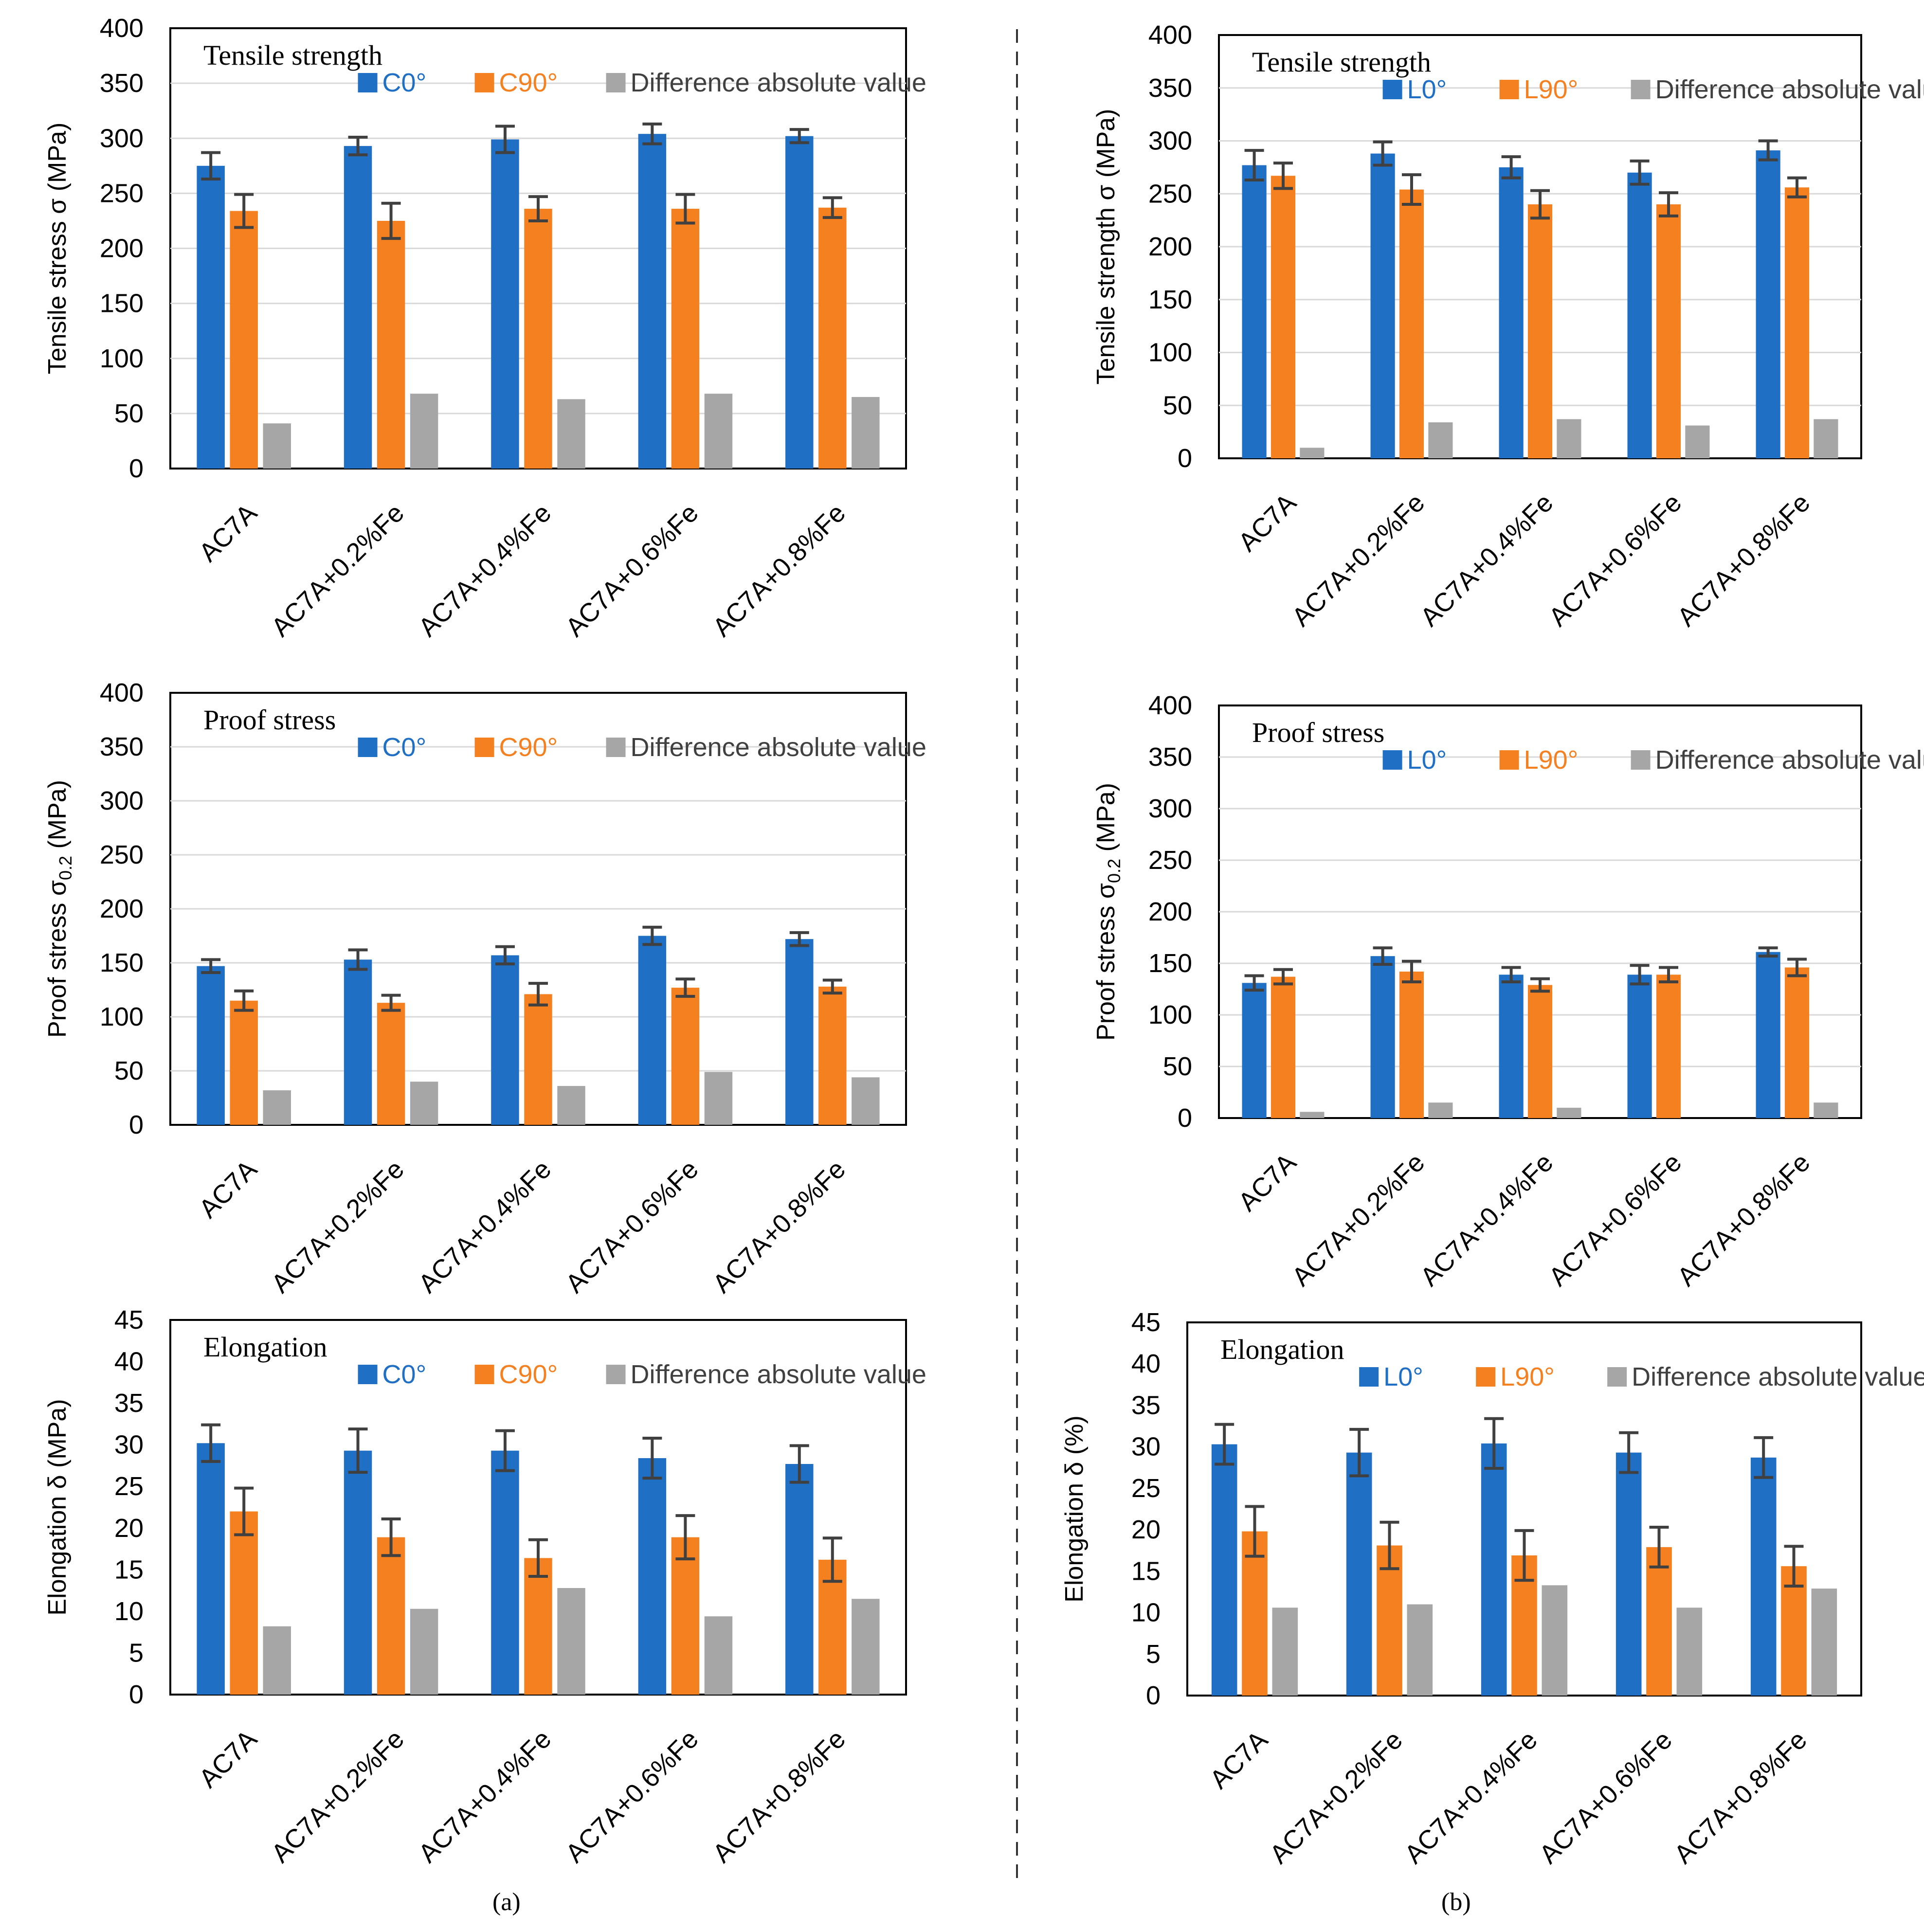  Describe the element at coordinates (129, 1445) in the screenshot. I see `y-tick-label: 30` at that location.